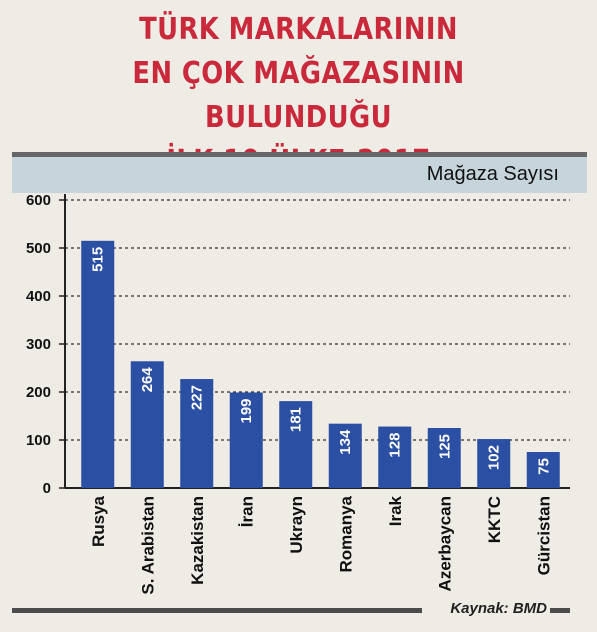  What do you see at coordinates (197, 397) in the screenshot?
I see `data-label: 227` at bounding box center [197, 397].